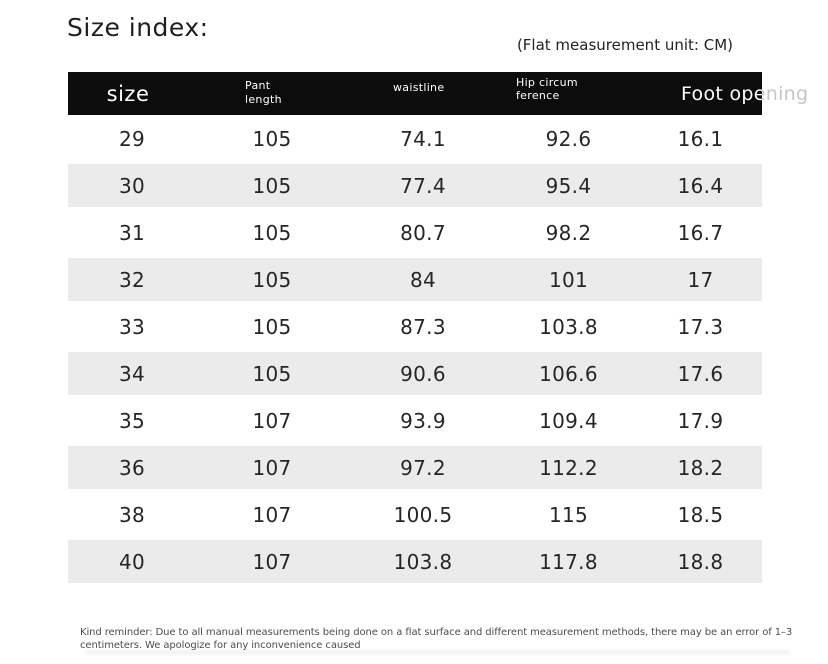  What do you see at coordinates (568, 279) in the screenshot?
I see `table-cell: 101` at bounding box center [568, 279].